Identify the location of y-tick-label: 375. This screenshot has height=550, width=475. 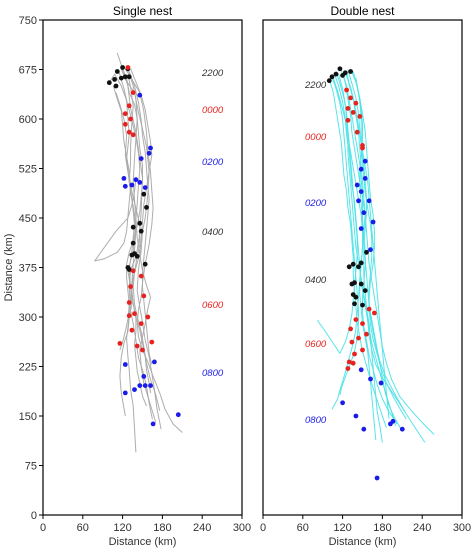
(28, 269).